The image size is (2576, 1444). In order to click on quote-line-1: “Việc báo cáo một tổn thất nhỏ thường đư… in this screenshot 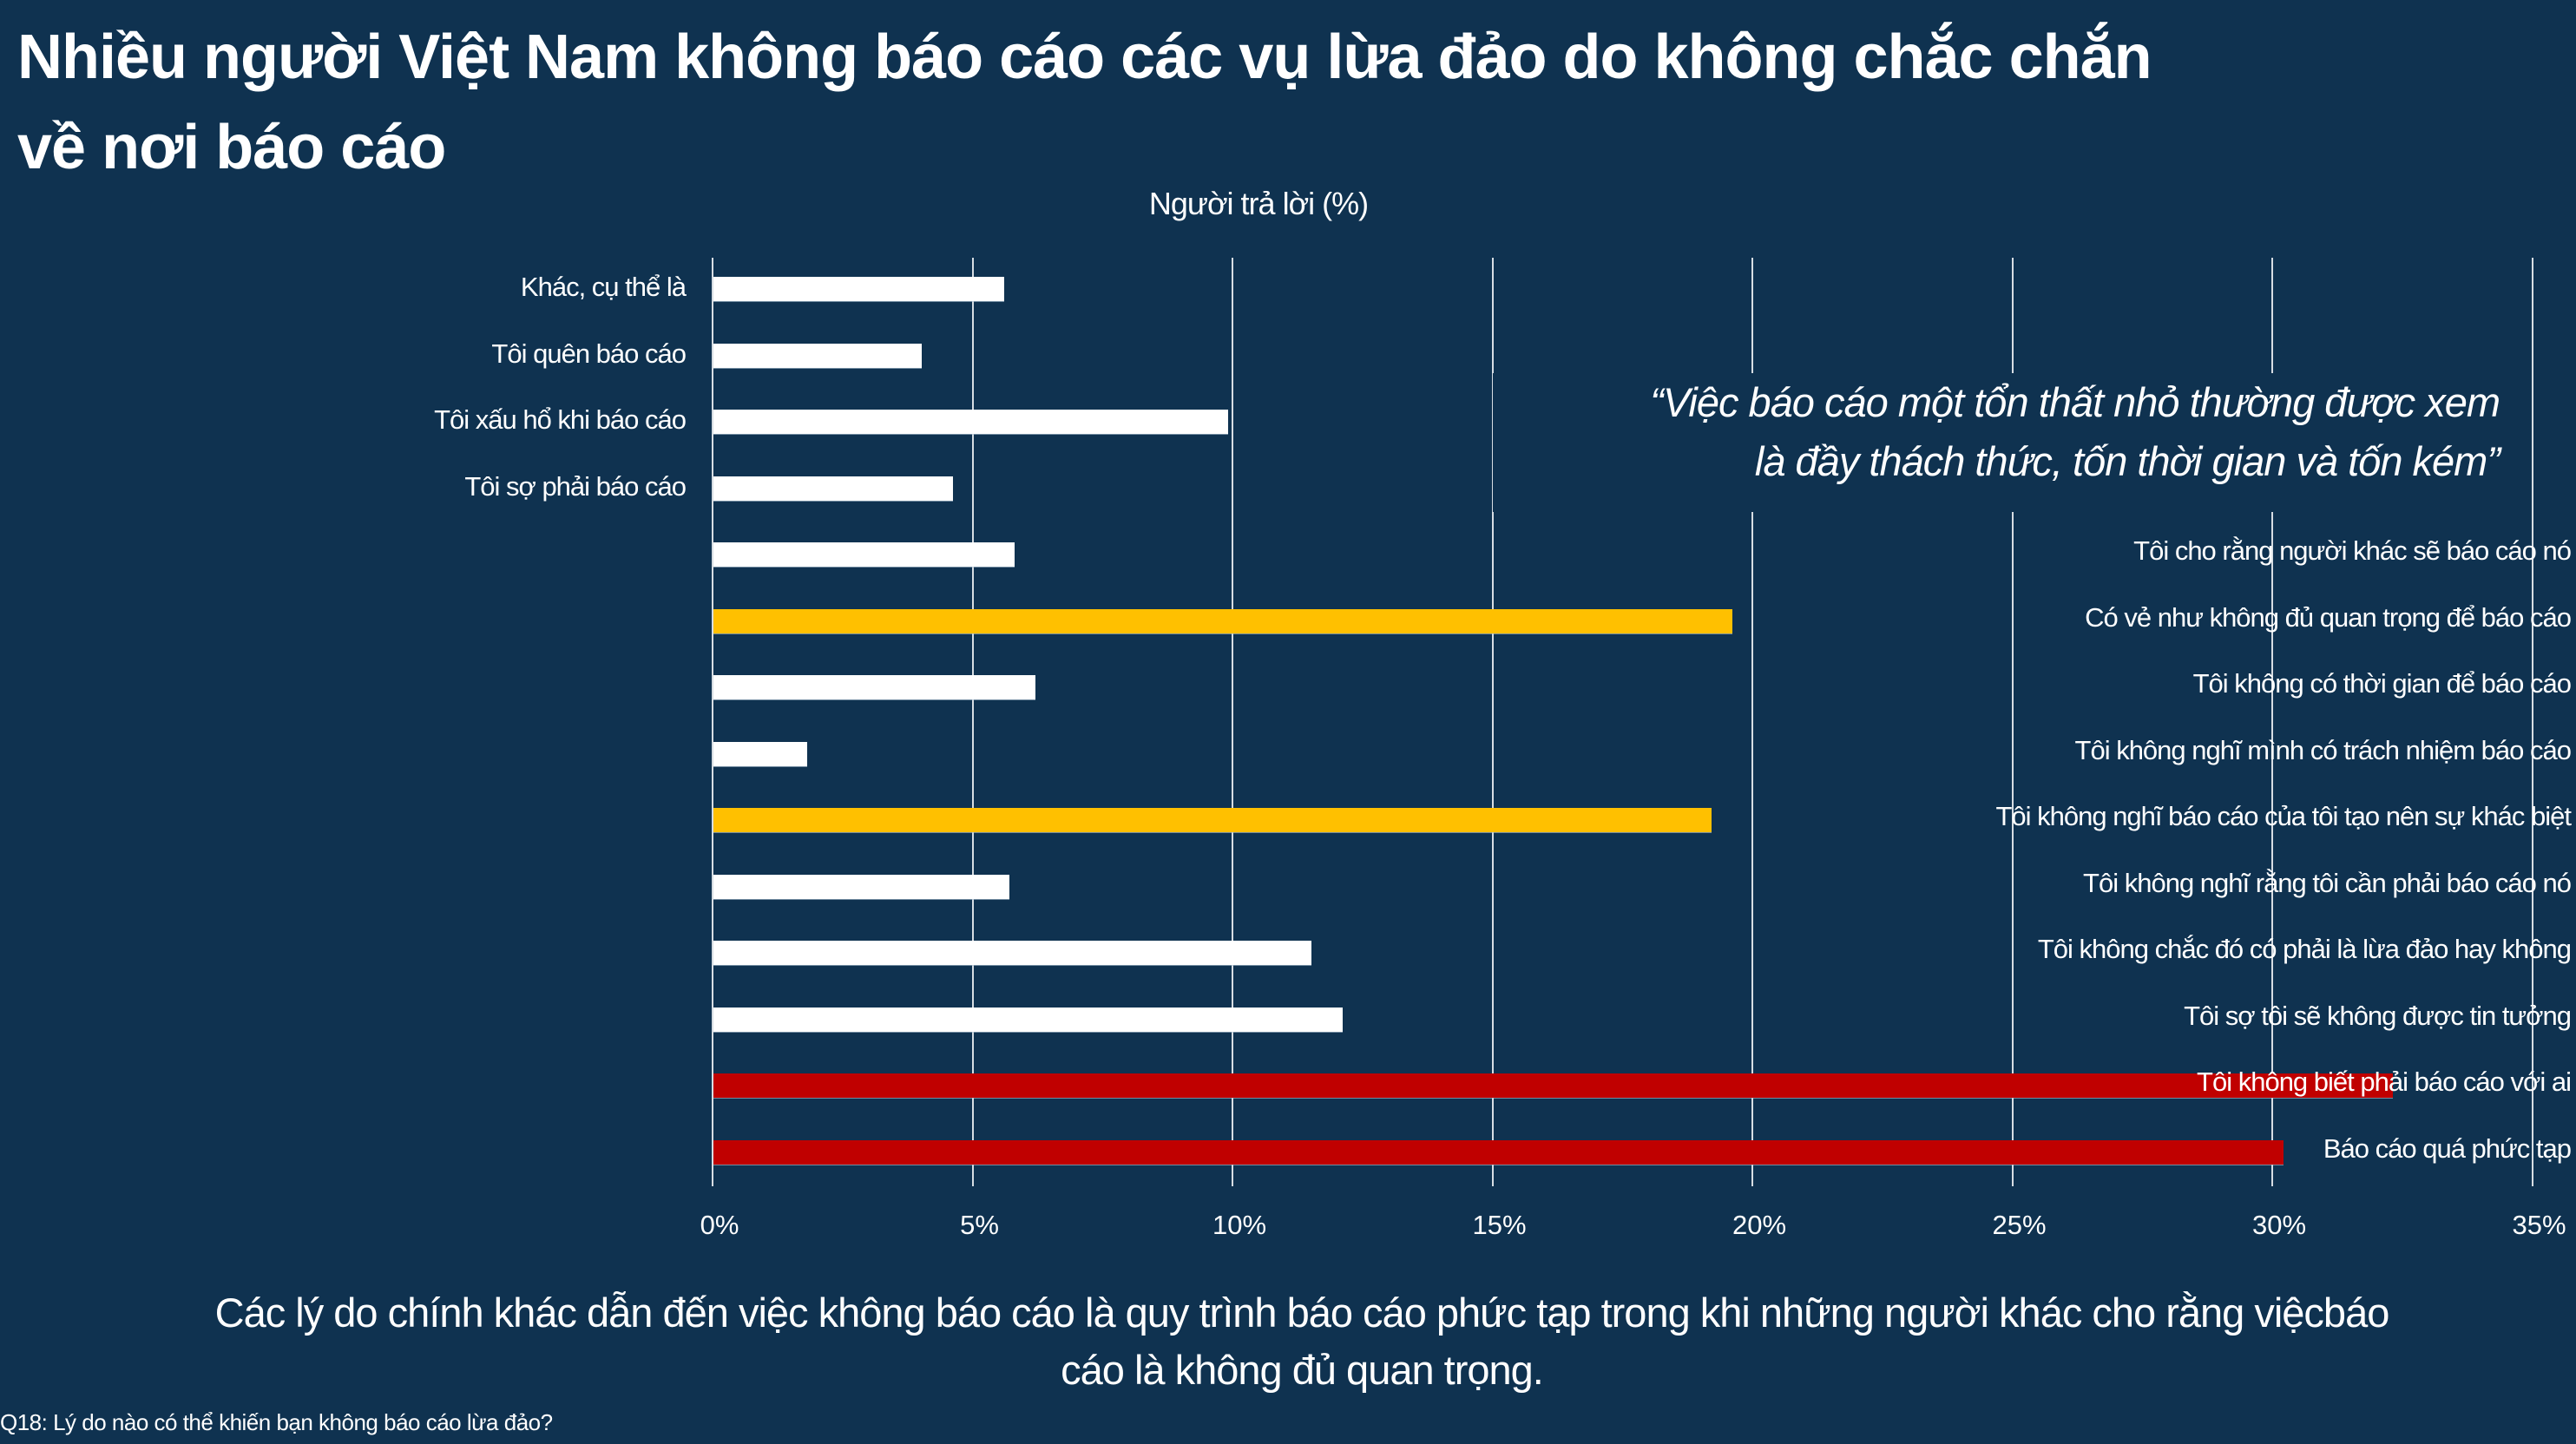, I will do `click(2075, 402)`.